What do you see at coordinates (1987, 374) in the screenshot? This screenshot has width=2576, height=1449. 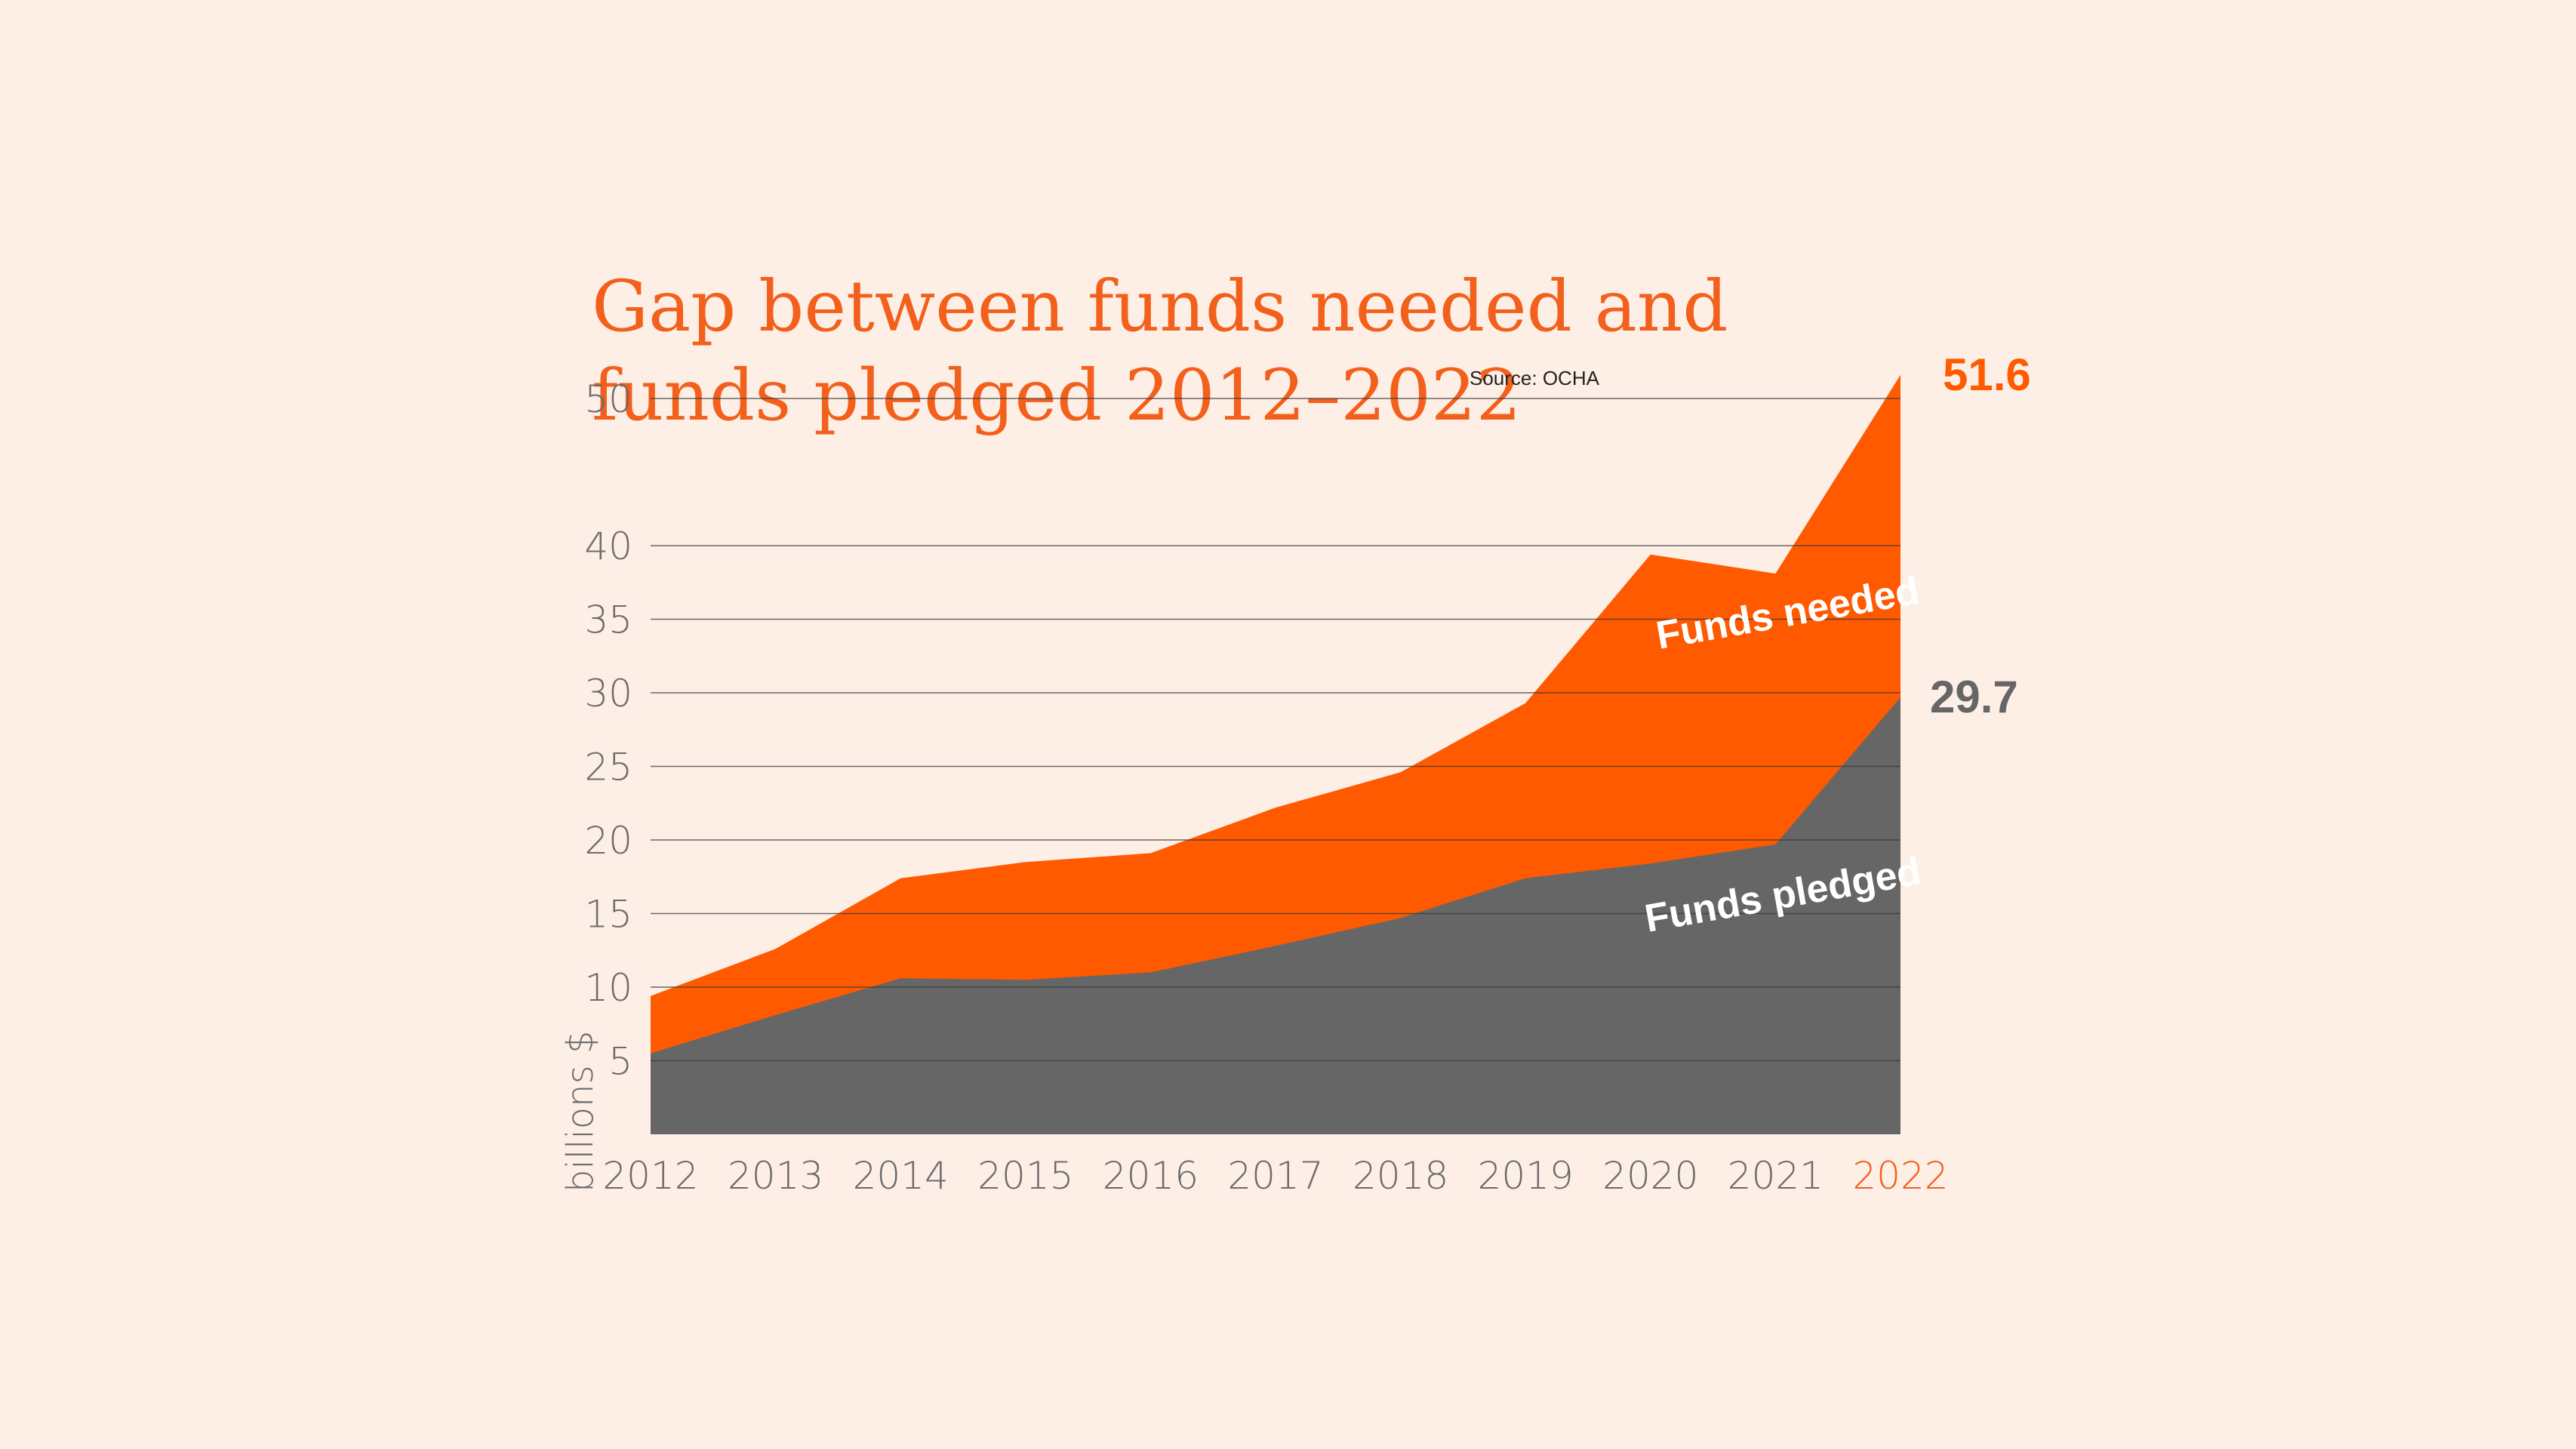 I see `end-value-funds-needed: 51.6` at bounding box center [1987, 374].